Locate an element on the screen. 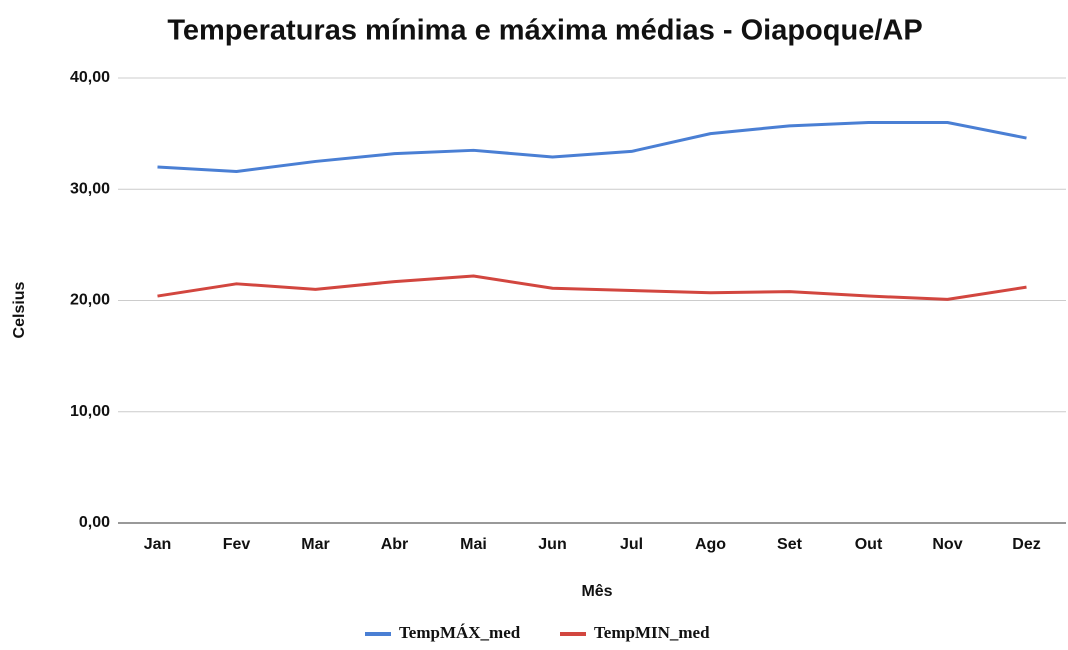 The image size is (1068, 650). y-axis-label: Celsius is located at coordinates (19, 309).